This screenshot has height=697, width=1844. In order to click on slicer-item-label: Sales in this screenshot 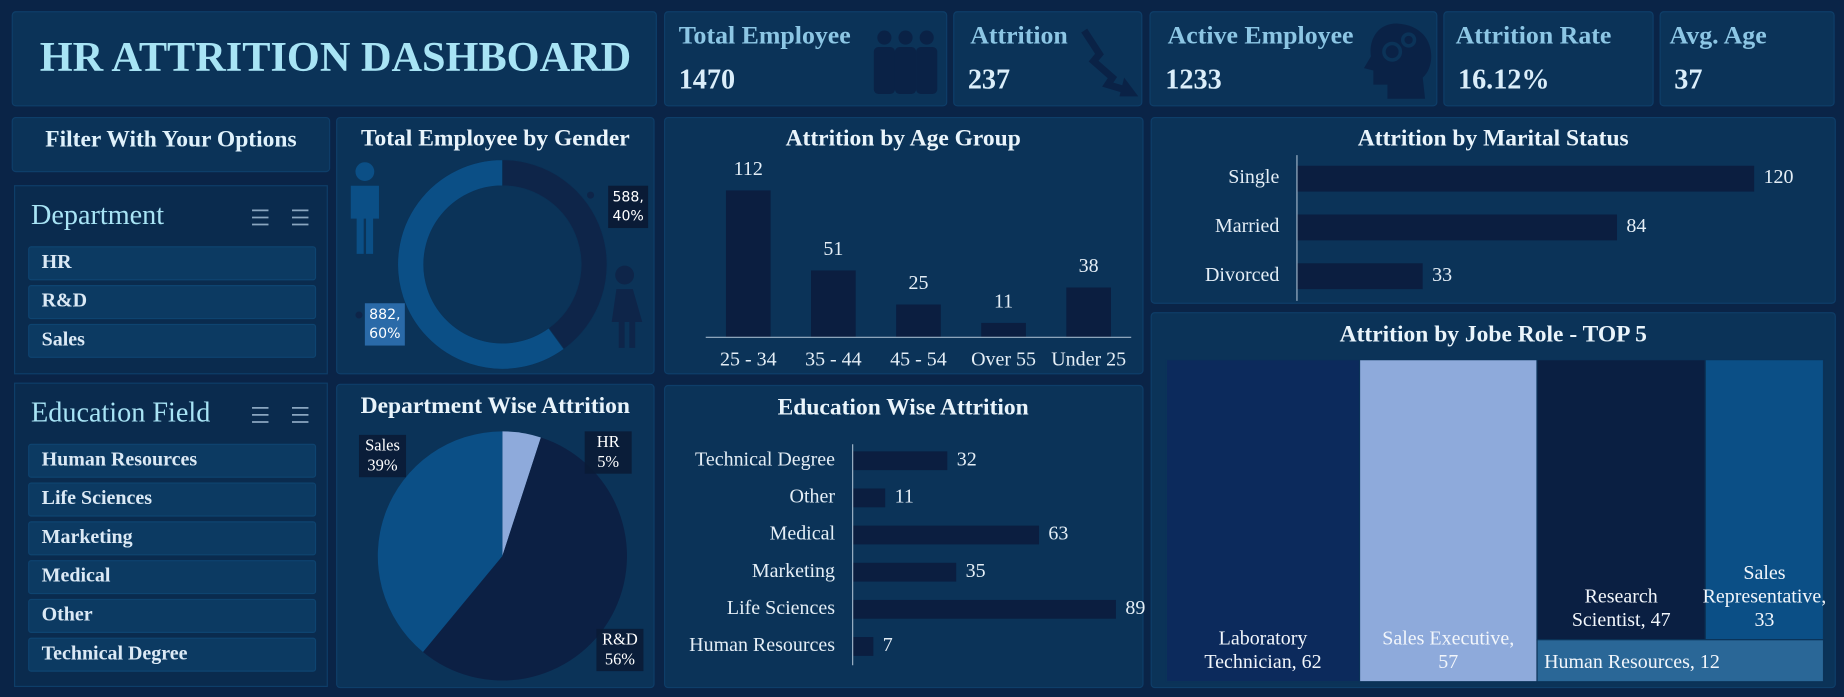, I will do `click(64, 339)`.